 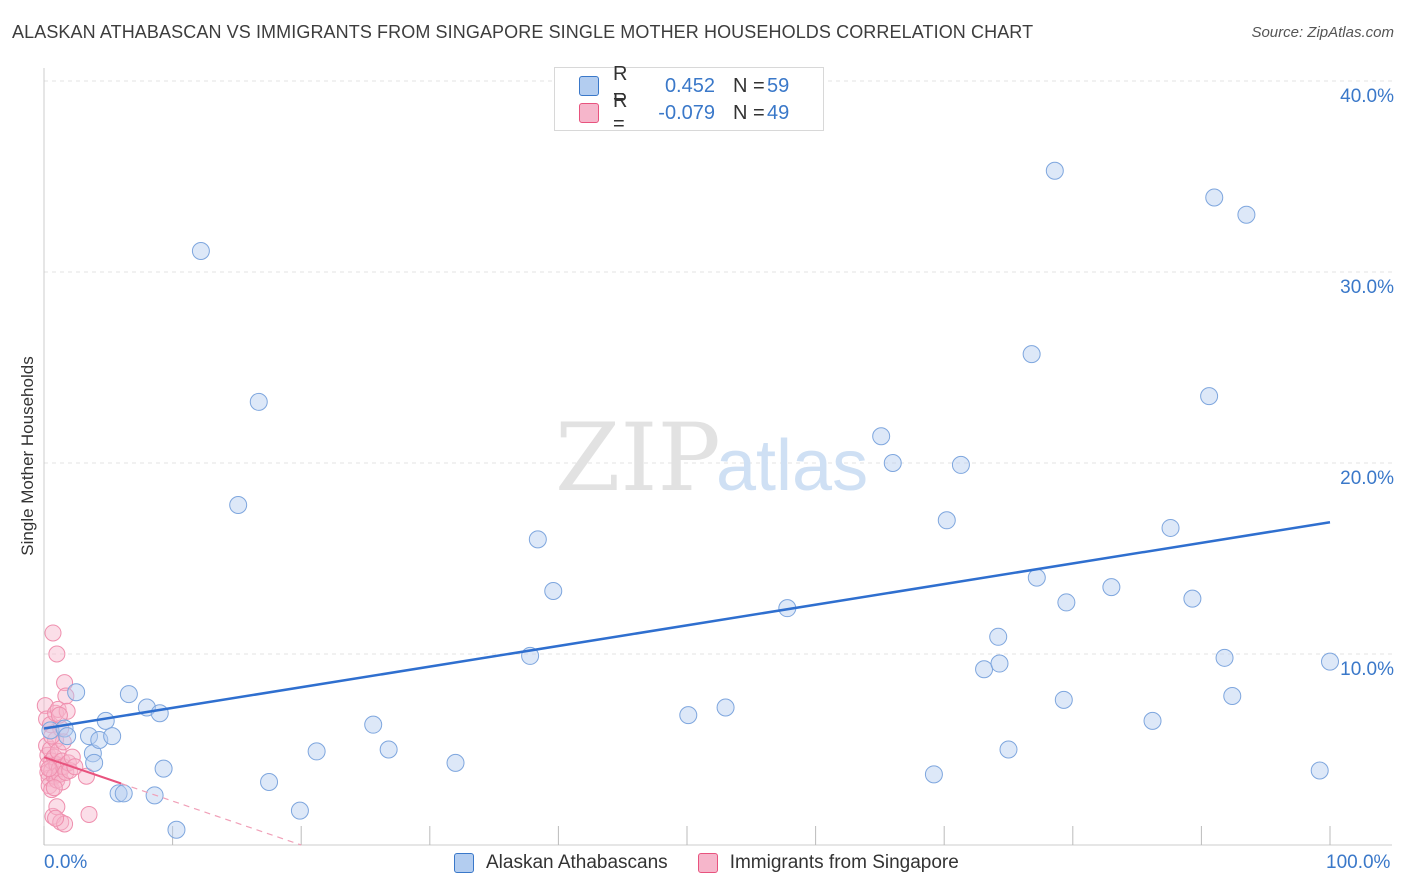 What do you see at coordinates (1322, 32) in the screenshot?
I see `source-label: Source: ZipAtlas.com` at bounding box center [1322, 32].